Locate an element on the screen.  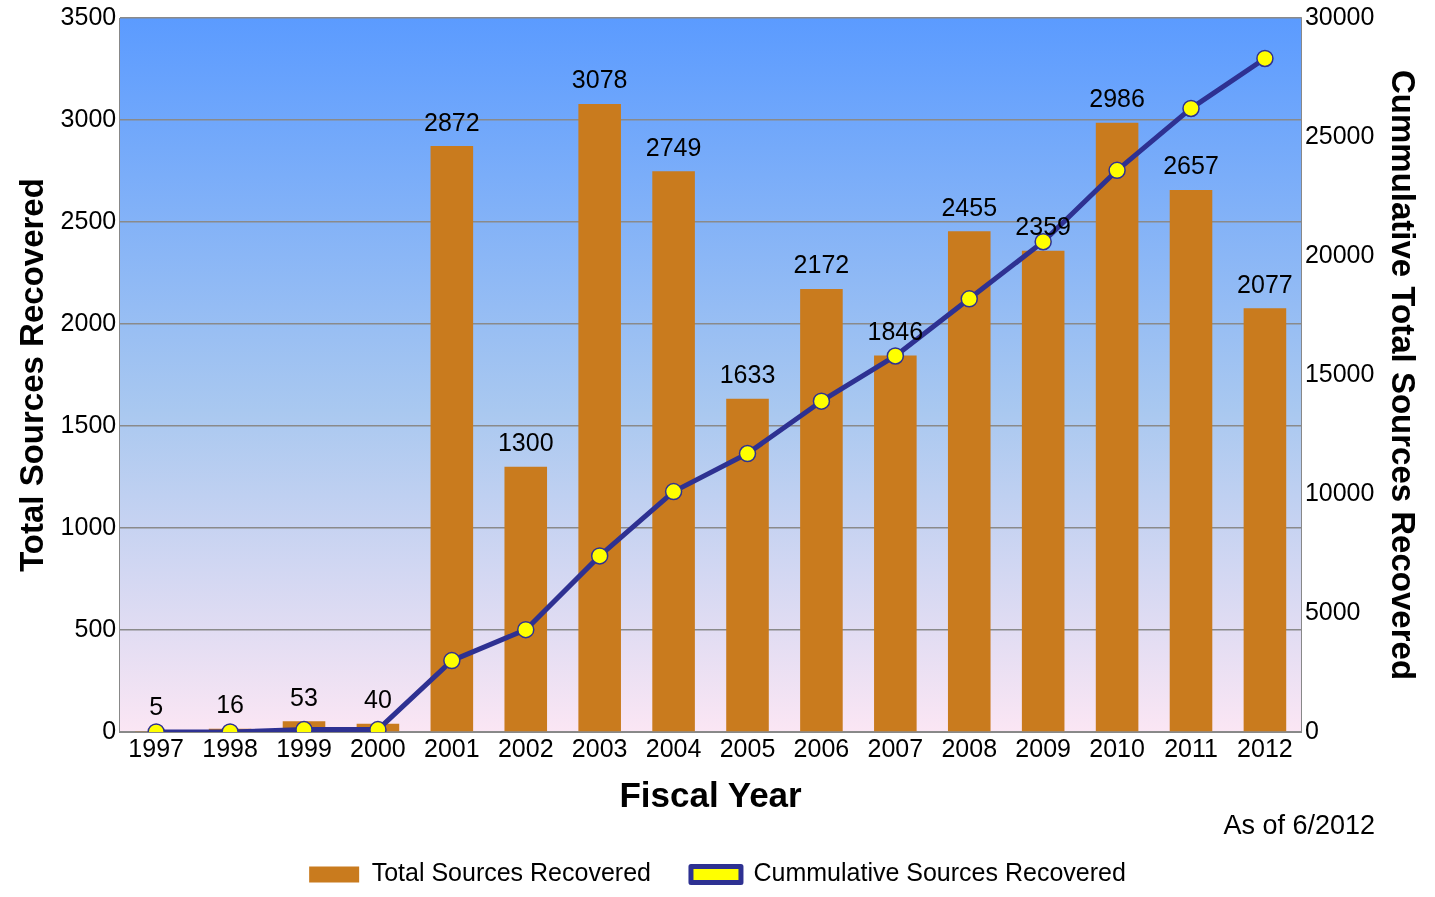
y2-tick-label: 10000 is located at coordinates (1339, 491).